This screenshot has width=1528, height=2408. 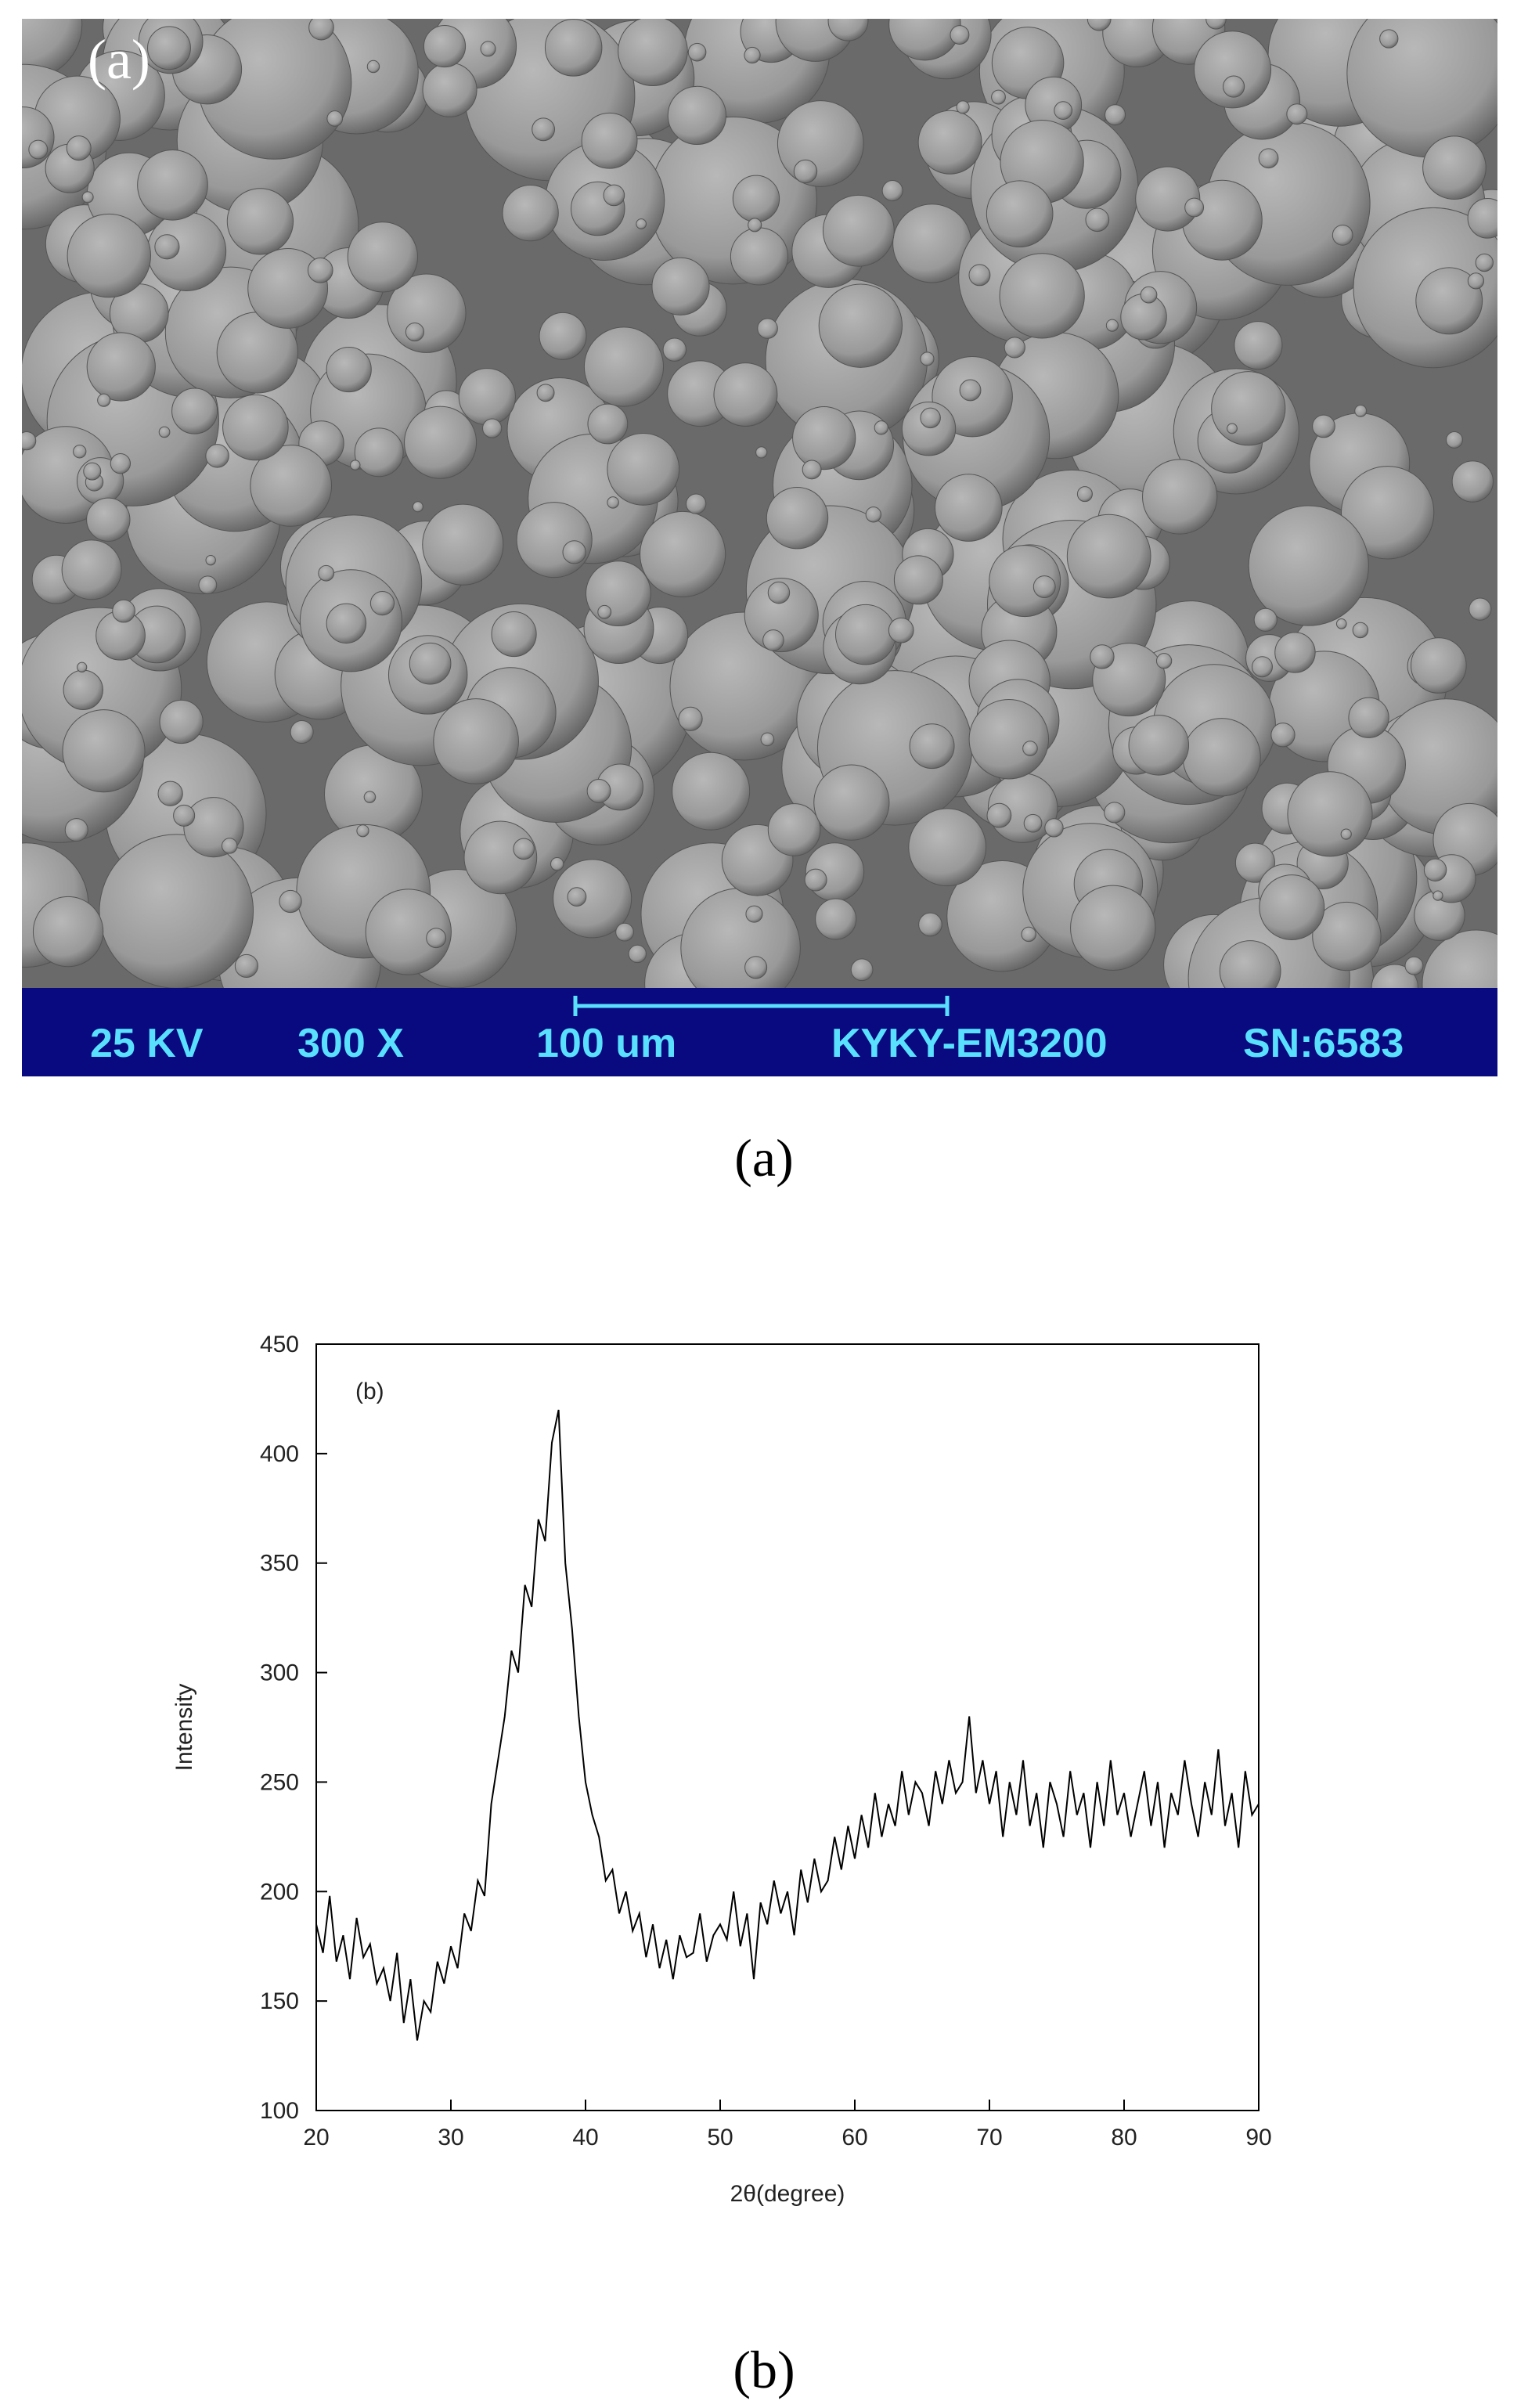 I want to click on sem-info-bar, so click(x=759, y=1032).